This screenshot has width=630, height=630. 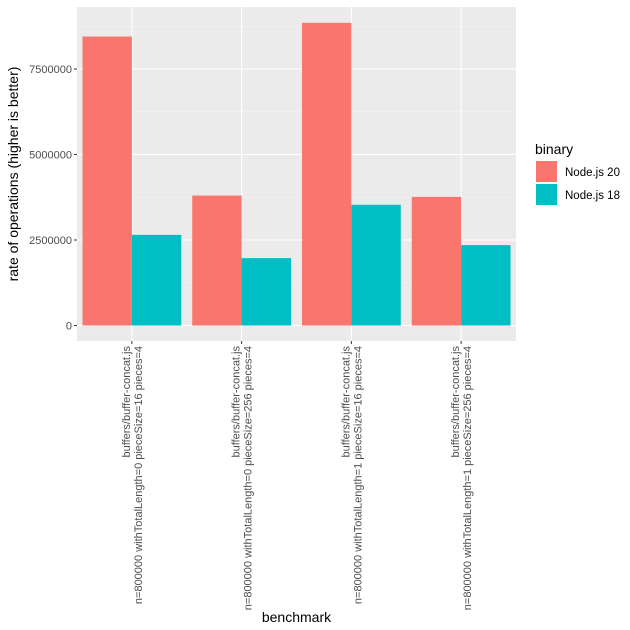 What do you see at coordinates (592, 173) in the screenshot?
I see `legend-label: Node.js 20` at bounding box center [592, 173].